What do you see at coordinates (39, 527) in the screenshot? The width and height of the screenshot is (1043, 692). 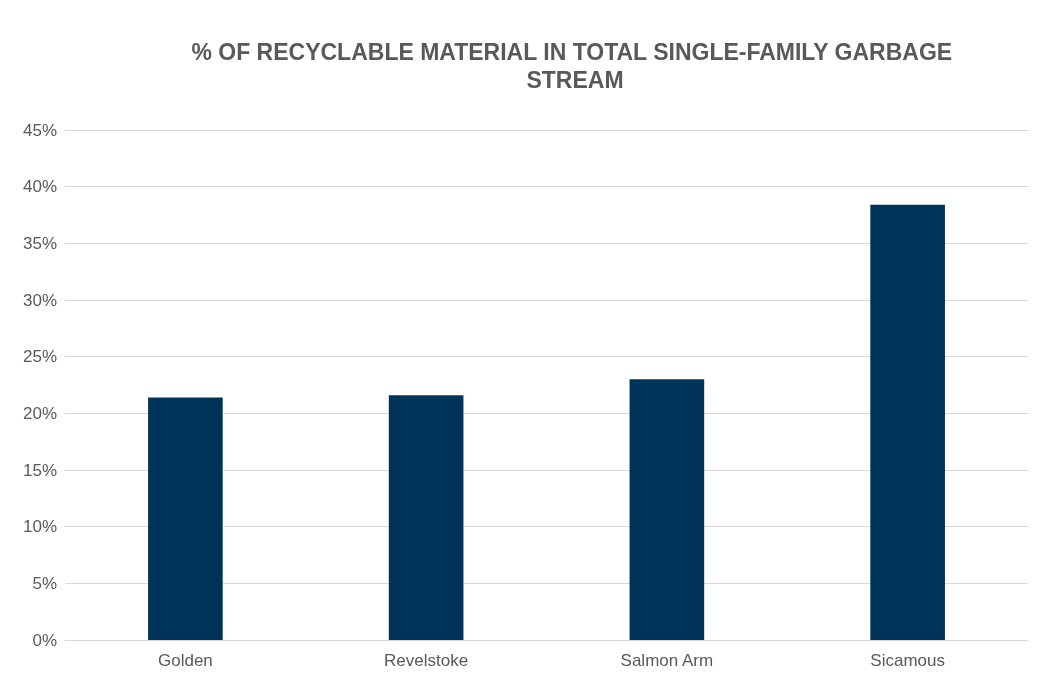 I see `y-tick-label: 10%` at bounding box center [39, 527].